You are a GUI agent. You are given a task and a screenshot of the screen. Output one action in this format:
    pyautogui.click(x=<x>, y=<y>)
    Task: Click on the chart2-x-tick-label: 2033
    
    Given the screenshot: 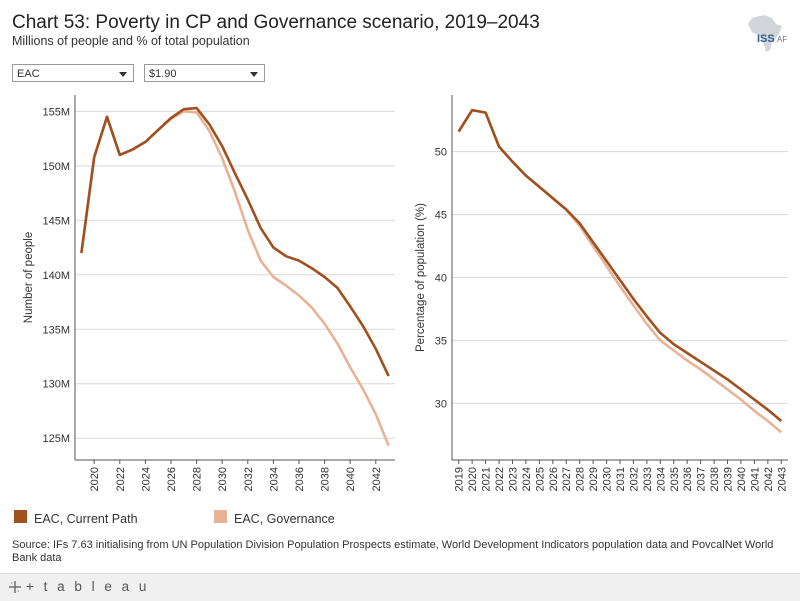 What is the action you would take?
    pyautogui.click(x=648, y=479)
    